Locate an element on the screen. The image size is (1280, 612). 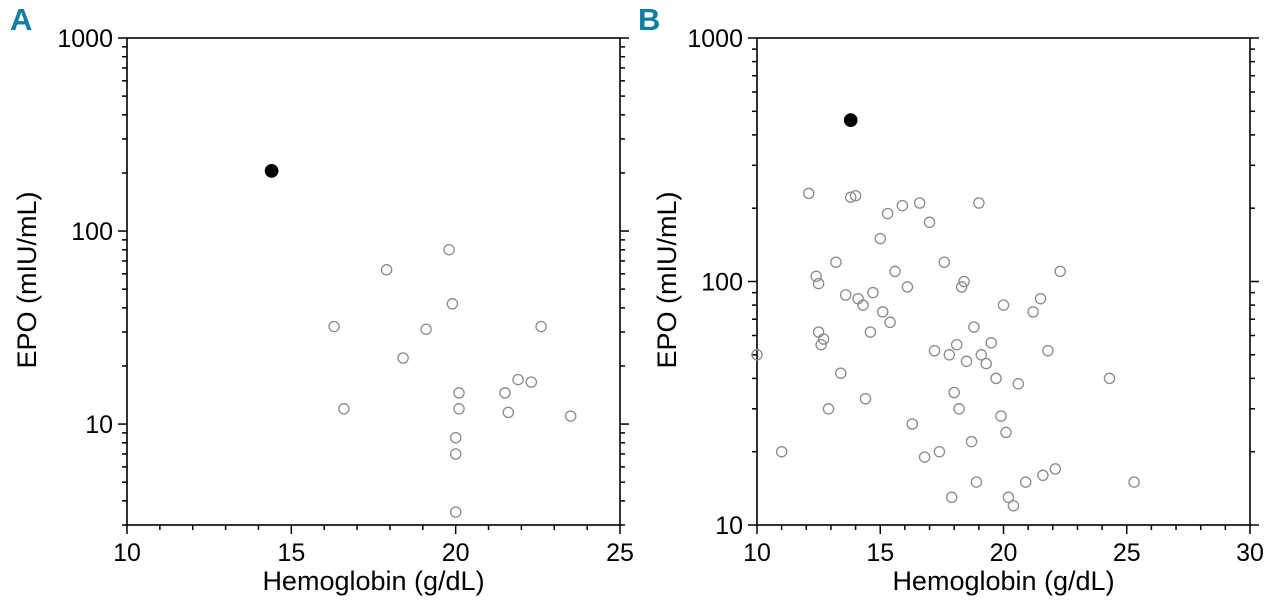
x-tick-label: 25 is located at coordinates (1127, 553).